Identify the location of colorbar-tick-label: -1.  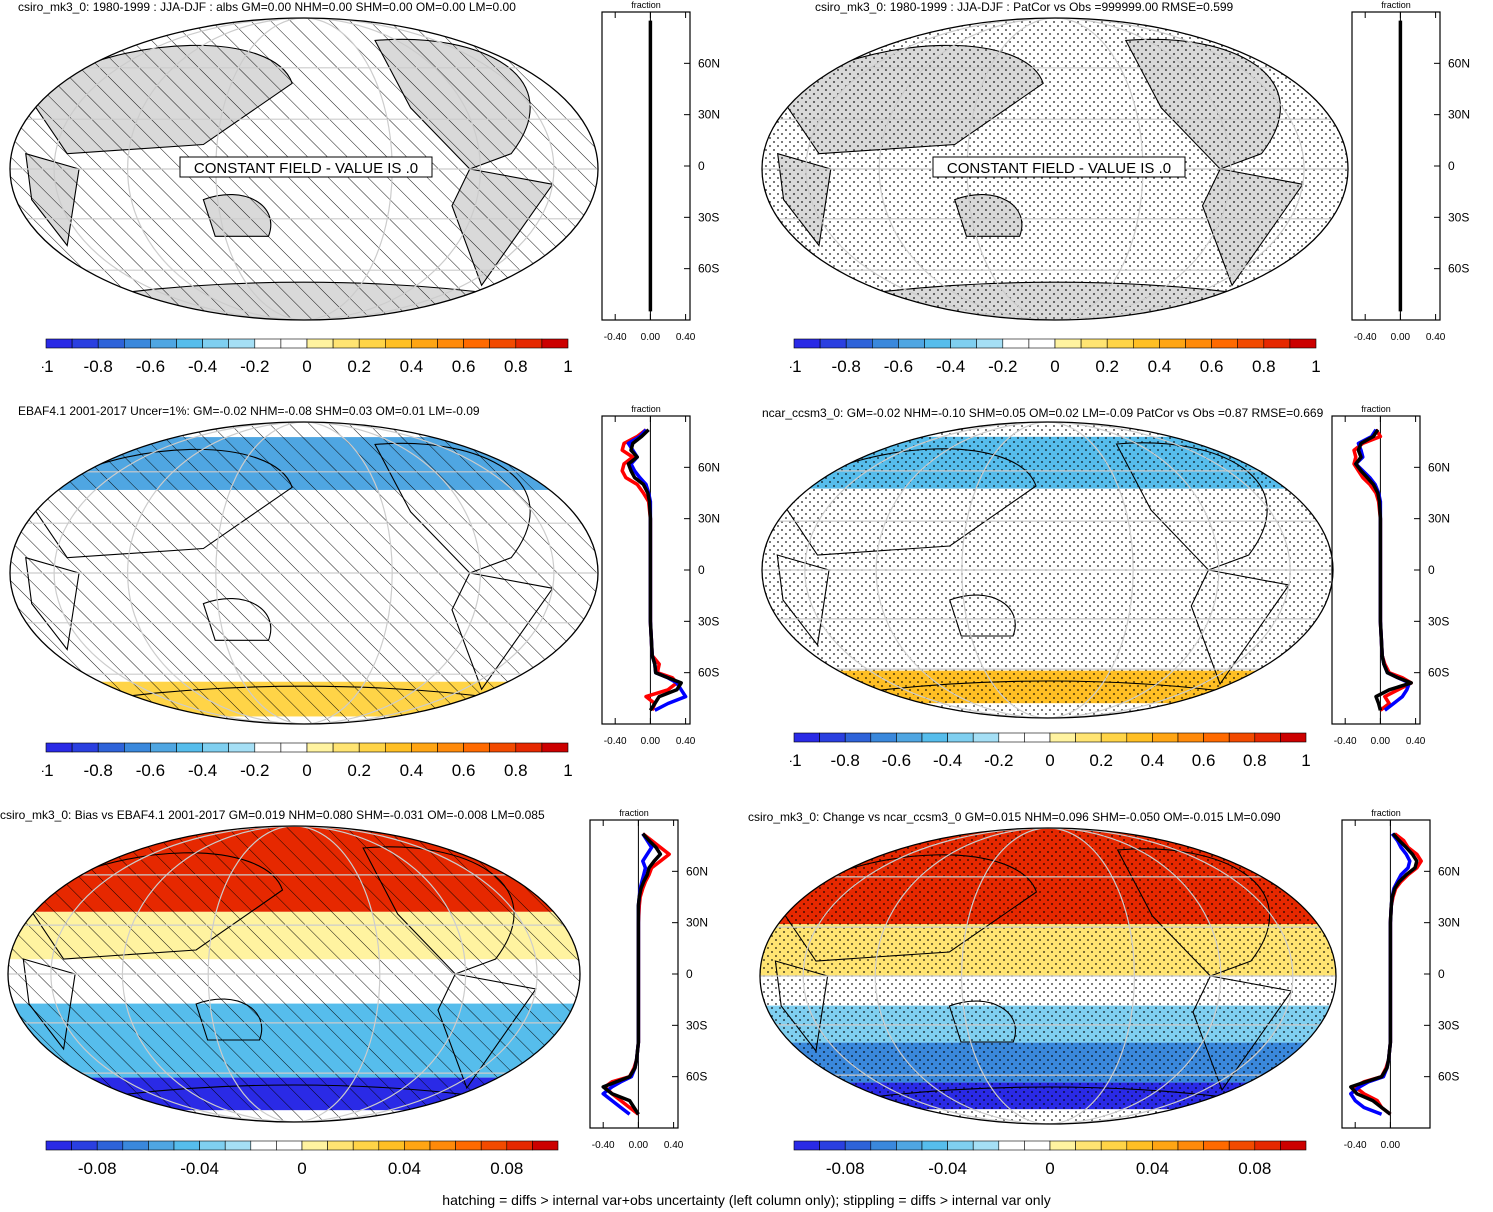
(796, 366).